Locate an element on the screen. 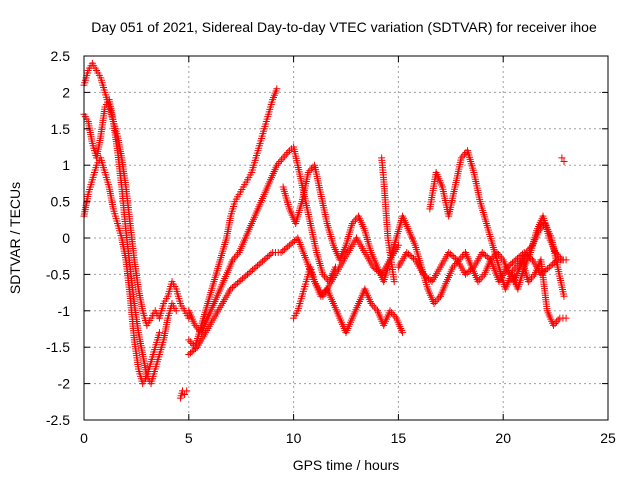 The image size is (640, 480). y-tick-label: -0.5 is located at coordinates (58, 274).